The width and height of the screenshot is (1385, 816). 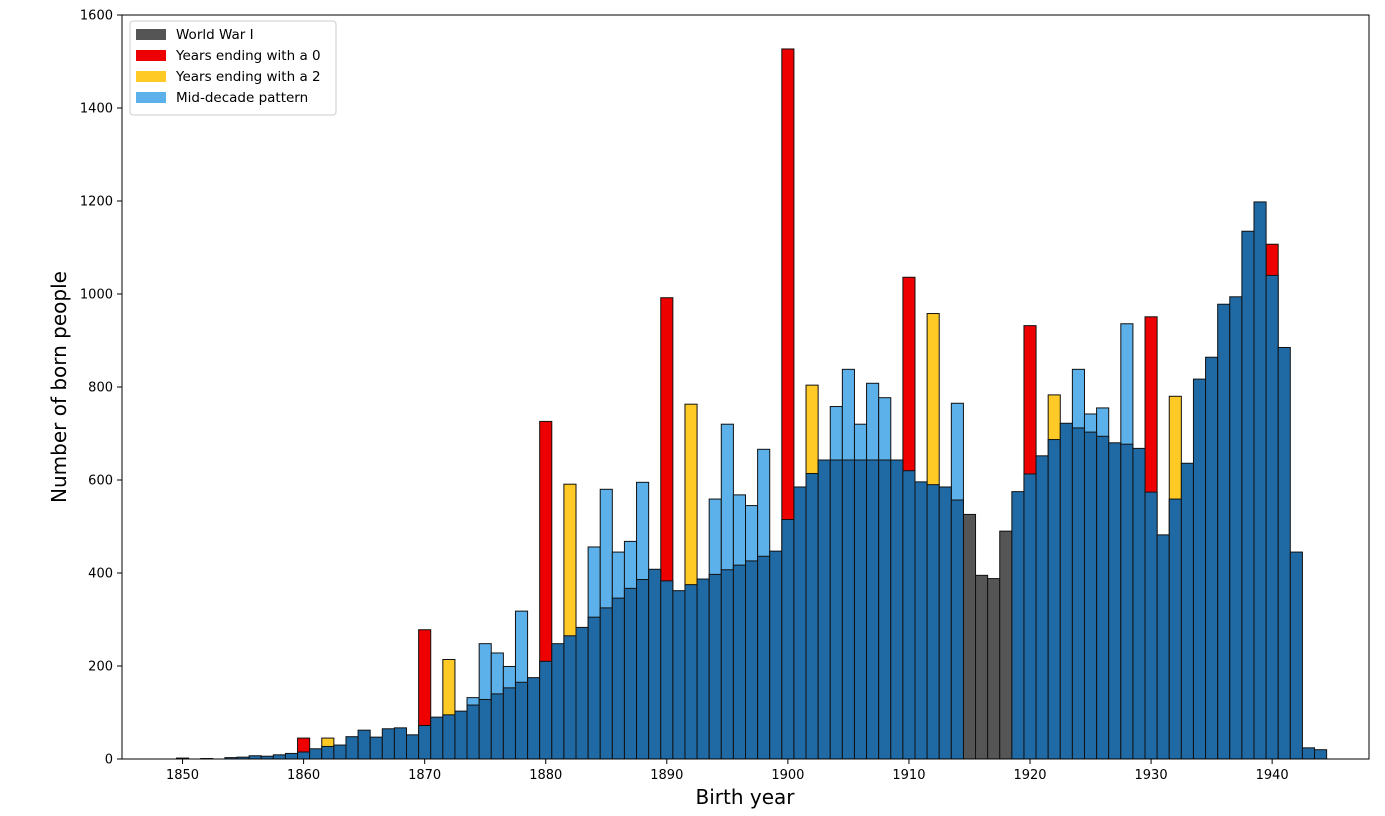 What do you see at coordinates (109, 760) in the screenshot?
I see `y-tick-label: 0` at bounding box center [109, 760].